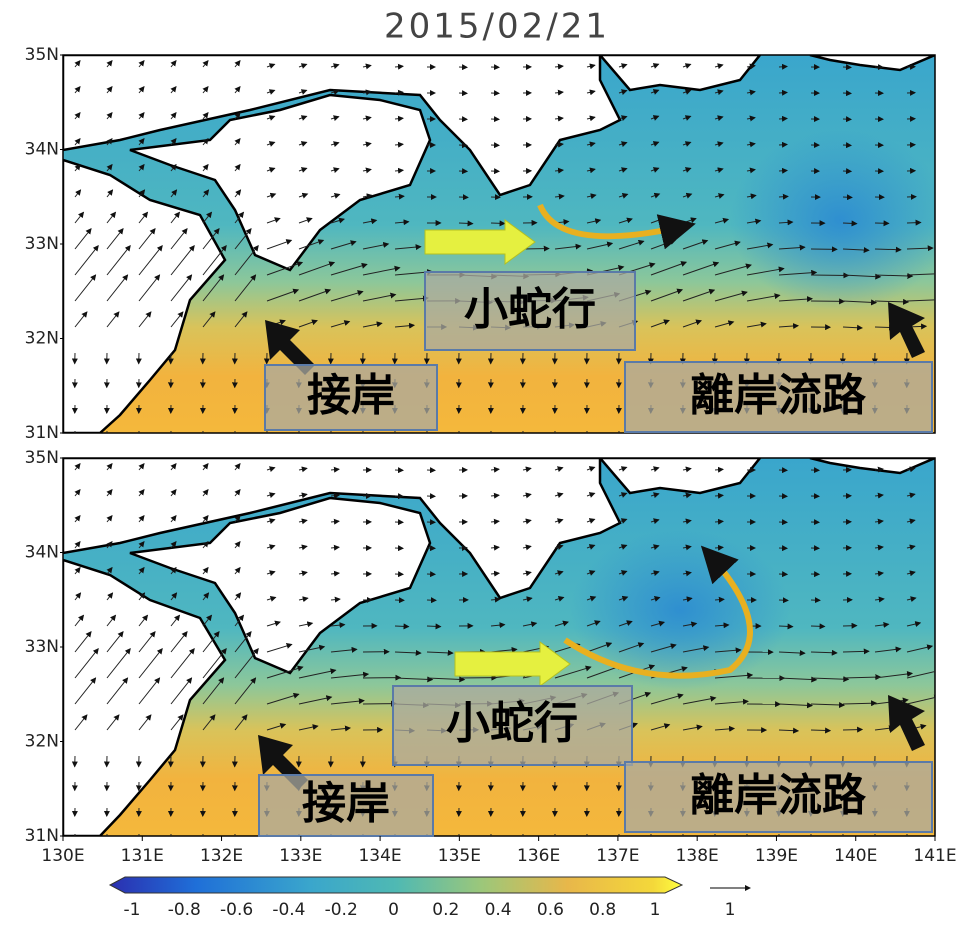 This screenshot has height=931, width=970. What do you see at coordinates (602, 910) in the screenshot?
I see `colorbar-label: 0.8` at bounding box center [602, 910].